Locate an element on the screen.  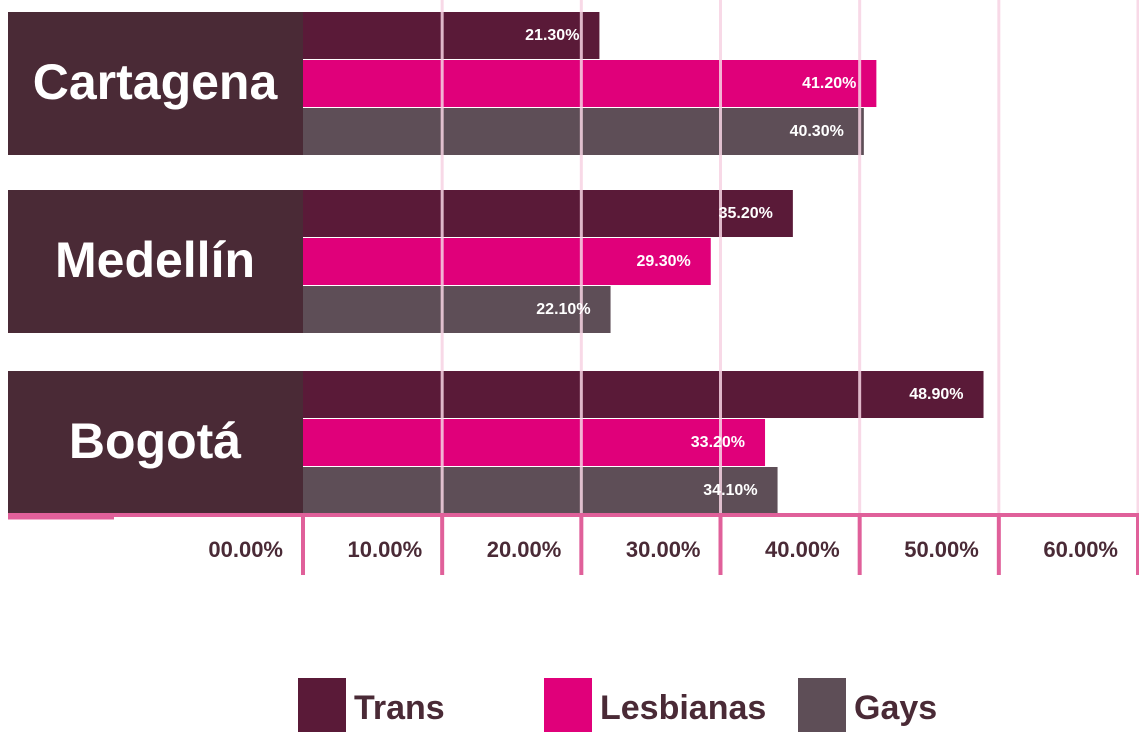
value-label: 41.20% is located at coordinates (829, 83).